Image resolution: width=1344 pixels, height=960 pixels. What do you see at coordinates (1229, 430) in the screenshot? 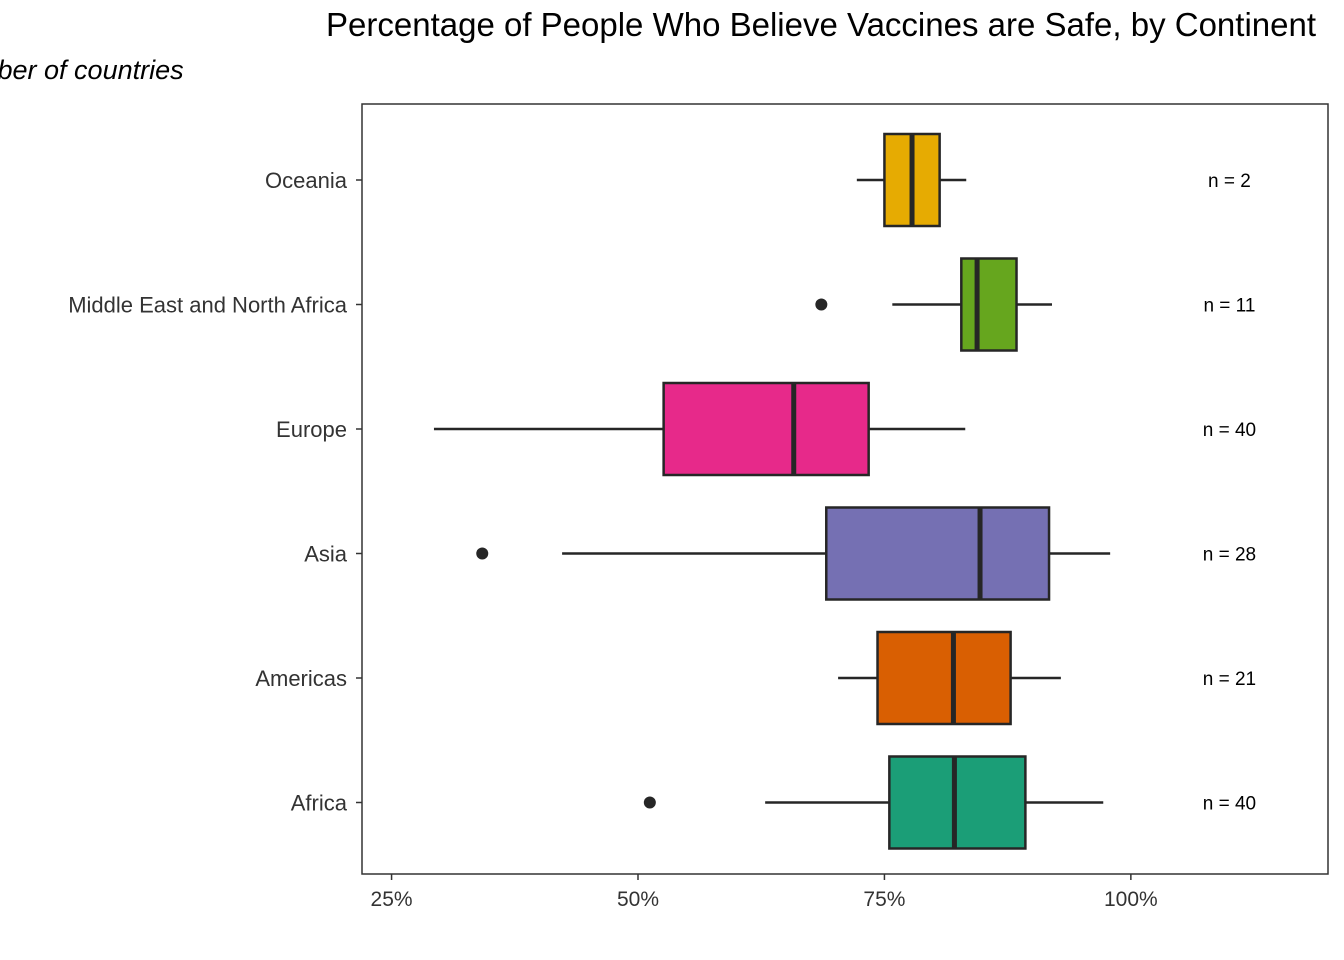
I see `n-label-europe: n = 40` at bounding box center [1229, 430].